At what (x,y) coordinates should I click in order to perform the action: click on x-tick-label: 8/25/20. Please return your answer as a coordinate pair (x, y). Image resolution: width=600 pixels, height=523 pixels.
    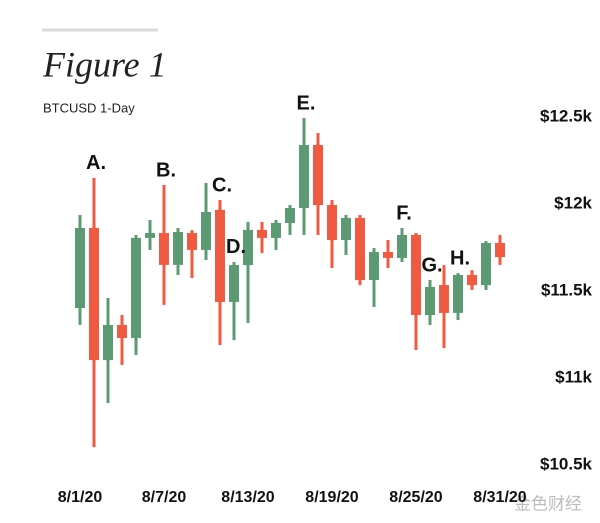
    Looking at the image, I should click on (415, 497).